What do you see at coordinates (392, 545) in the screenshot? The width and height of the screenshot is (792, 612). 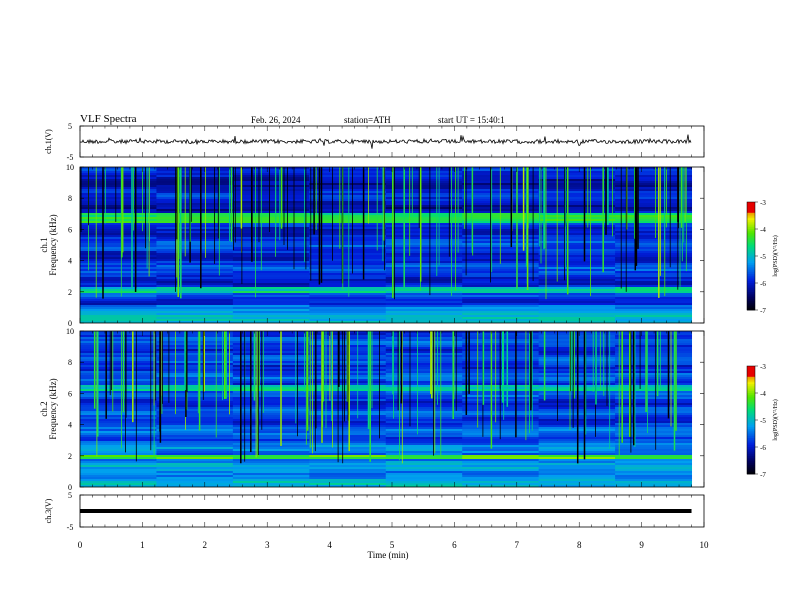 I see `x-tick-label: 5` at bounding box center [392, 545].